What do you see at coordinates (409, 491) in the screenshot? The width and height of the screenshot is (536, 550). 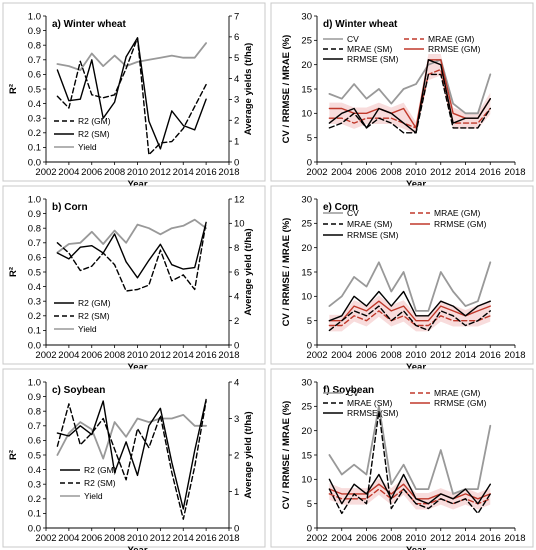 I see `series-line-rrmse-gm` at bounding box center [409, 491].